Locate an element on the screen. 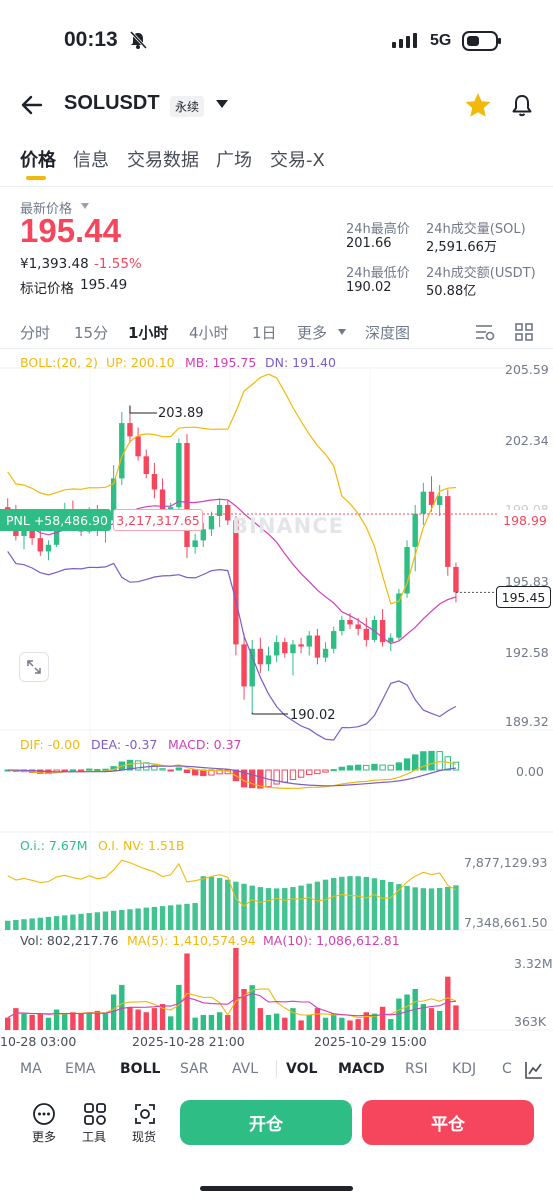 This screenshot has width=553, height=1200. entry-price-tag: 198.99 is located at coordinates (525, 520).